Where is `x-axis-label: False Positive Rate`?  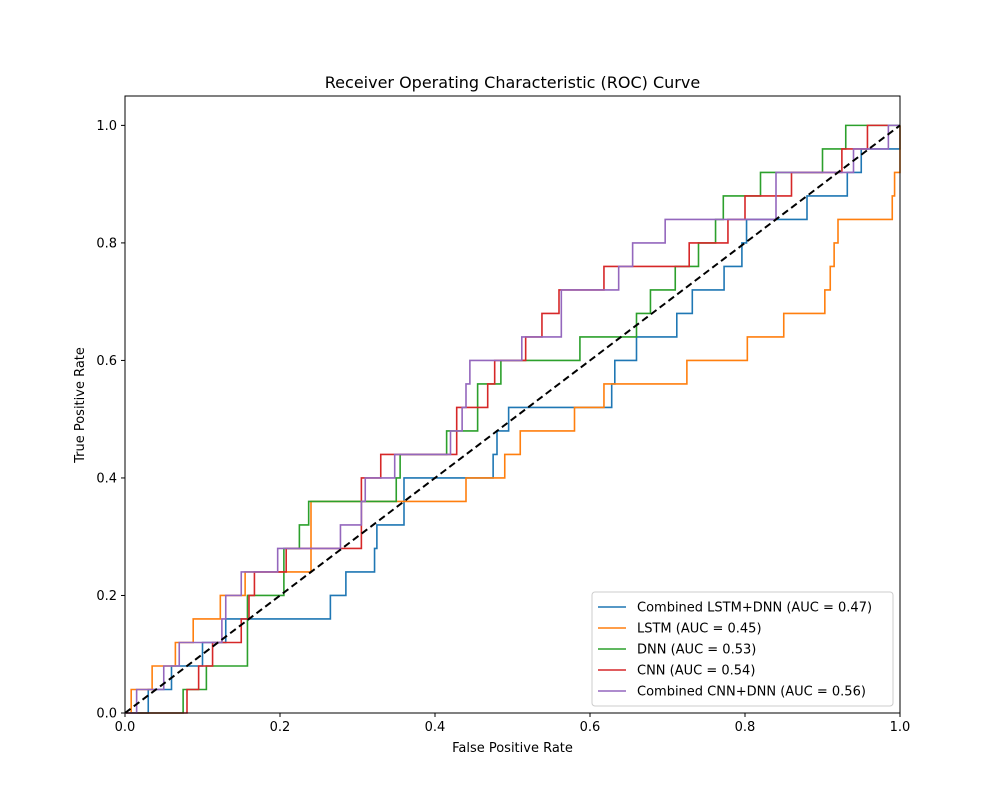
x-axis-label: False Positive Rate is located at coordinates (512, 748).